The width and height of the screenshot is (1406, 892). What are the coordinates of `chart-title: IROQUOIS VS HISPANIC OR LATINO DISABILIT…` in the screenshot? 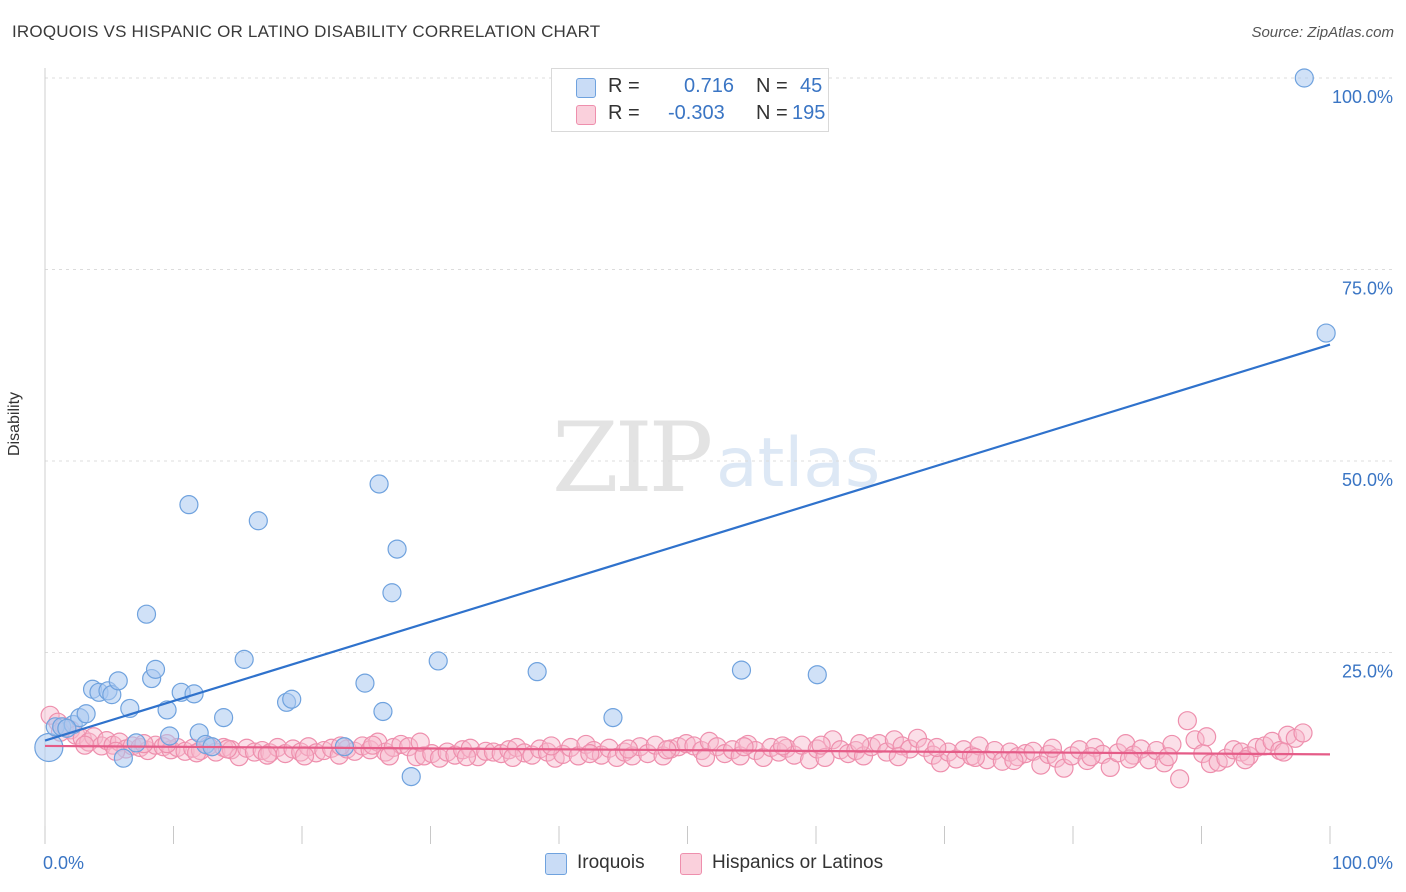 It's located at (306, 31).